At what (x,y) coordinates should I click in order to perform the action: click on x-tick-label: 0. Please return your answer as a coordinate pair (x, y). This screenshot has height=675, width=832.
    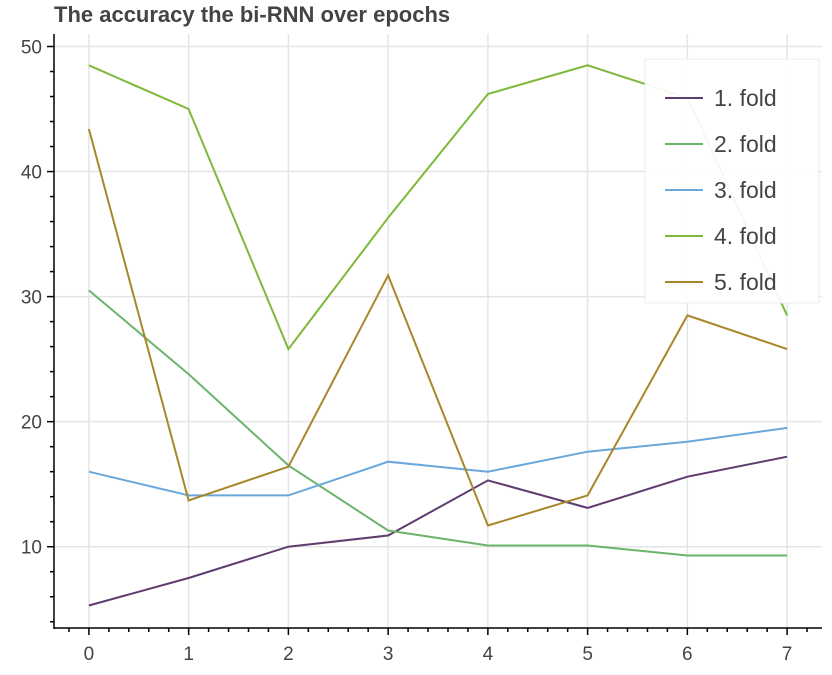
    Looking at the image, I should click on (89, 654).